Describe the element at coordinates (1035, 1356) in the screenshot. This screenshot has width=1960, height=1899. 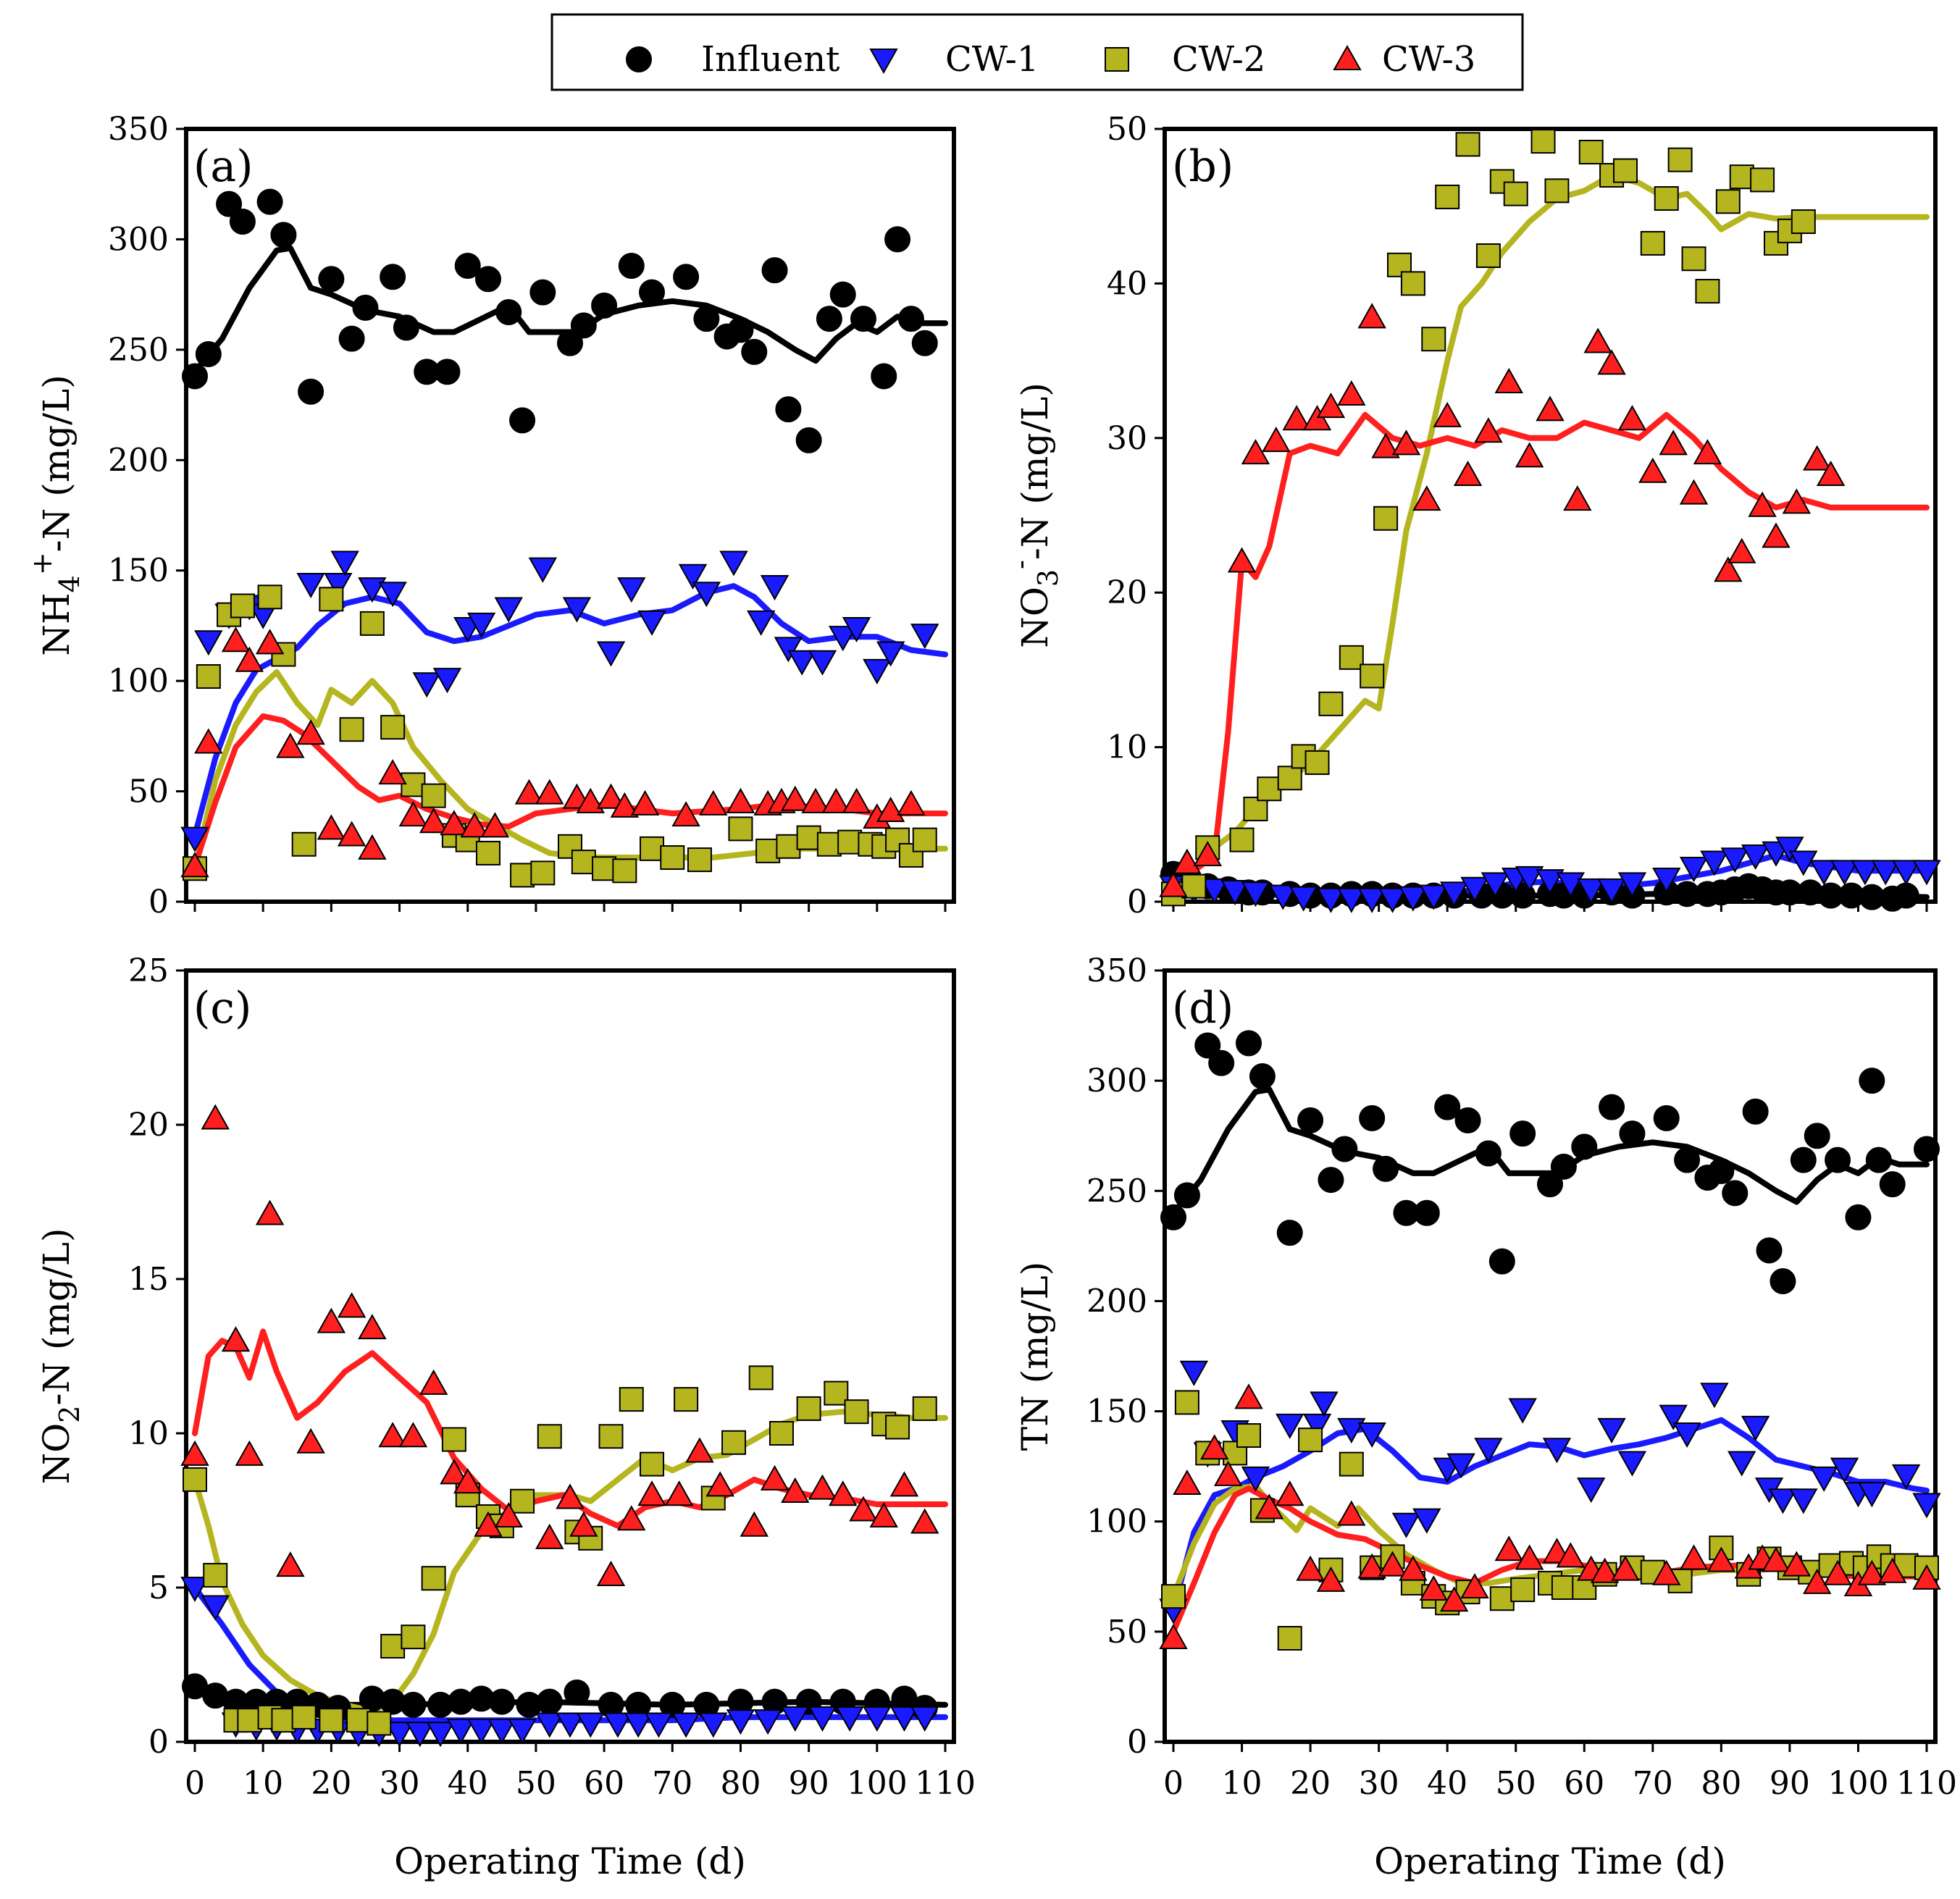
I see `y-axis-title-d: TN (mg/L)` at that location.